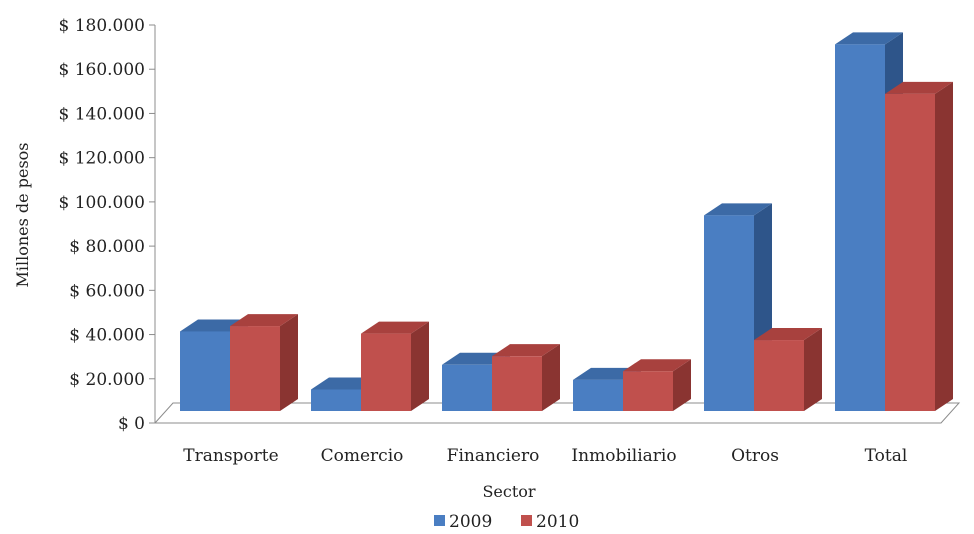  What do you see at coordinates (755, 456) in the screenshot?
I see `x-tick-label: Otros` at bounding box center [755, 456].